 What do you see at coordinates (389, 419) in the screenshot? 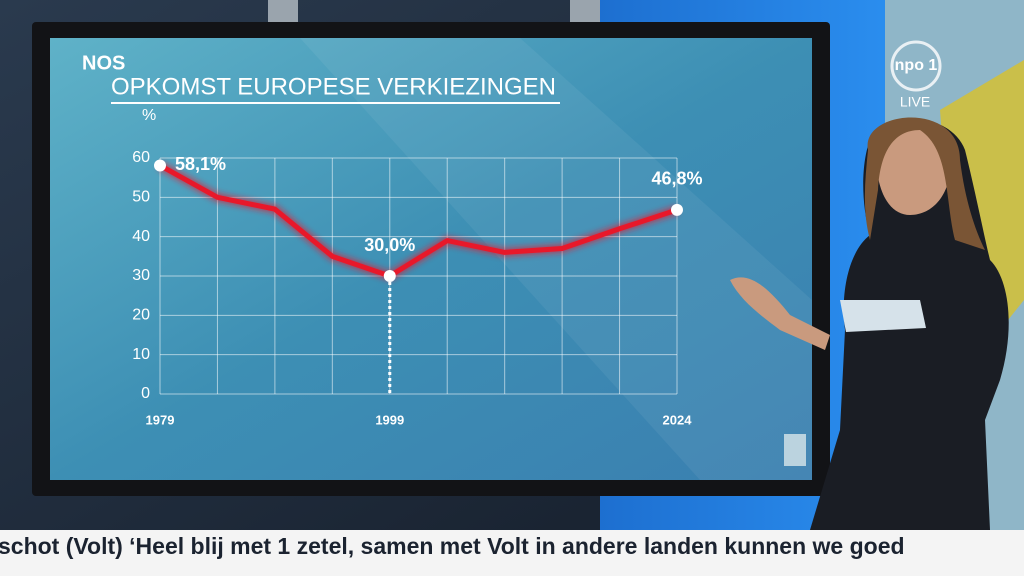
I see `x-tick-label: 1999` at bounding box center [389, 419].